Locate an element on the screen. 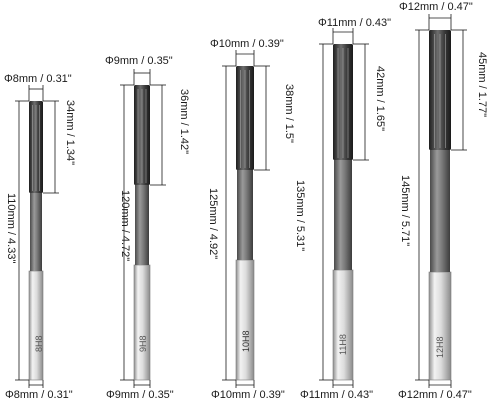  reamer-5-neck is located at coordinates (440, 211).